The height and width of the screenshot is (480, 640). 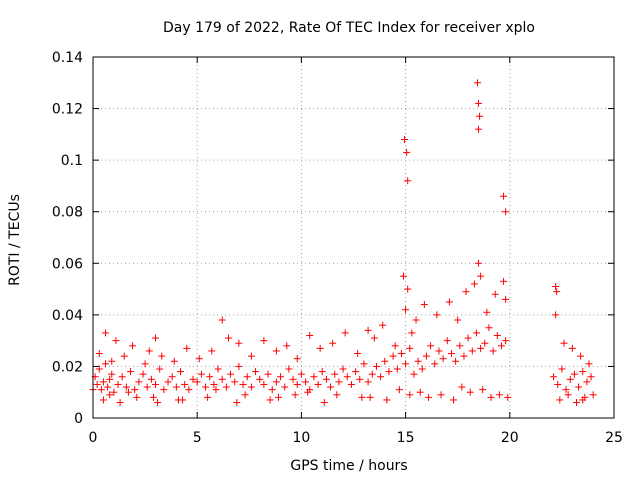 What do you see at coordinates (614, 438) in the screenshot?
I see `x-tick-label: 25` at bounding box center [614, 438].